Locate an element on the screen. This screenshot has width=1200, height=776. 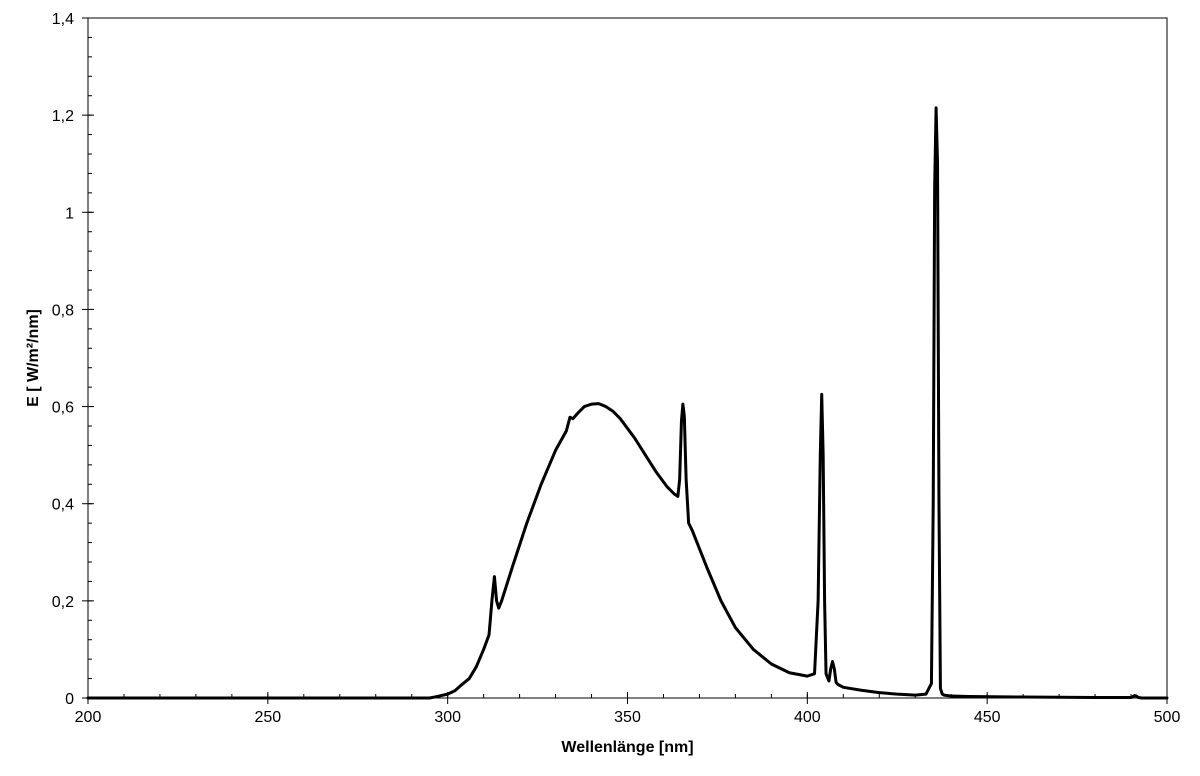
y-axis: 0 0,2 0,4 0,6 0,8 1 1,2 1,4 is located at coordinates (73, 359).